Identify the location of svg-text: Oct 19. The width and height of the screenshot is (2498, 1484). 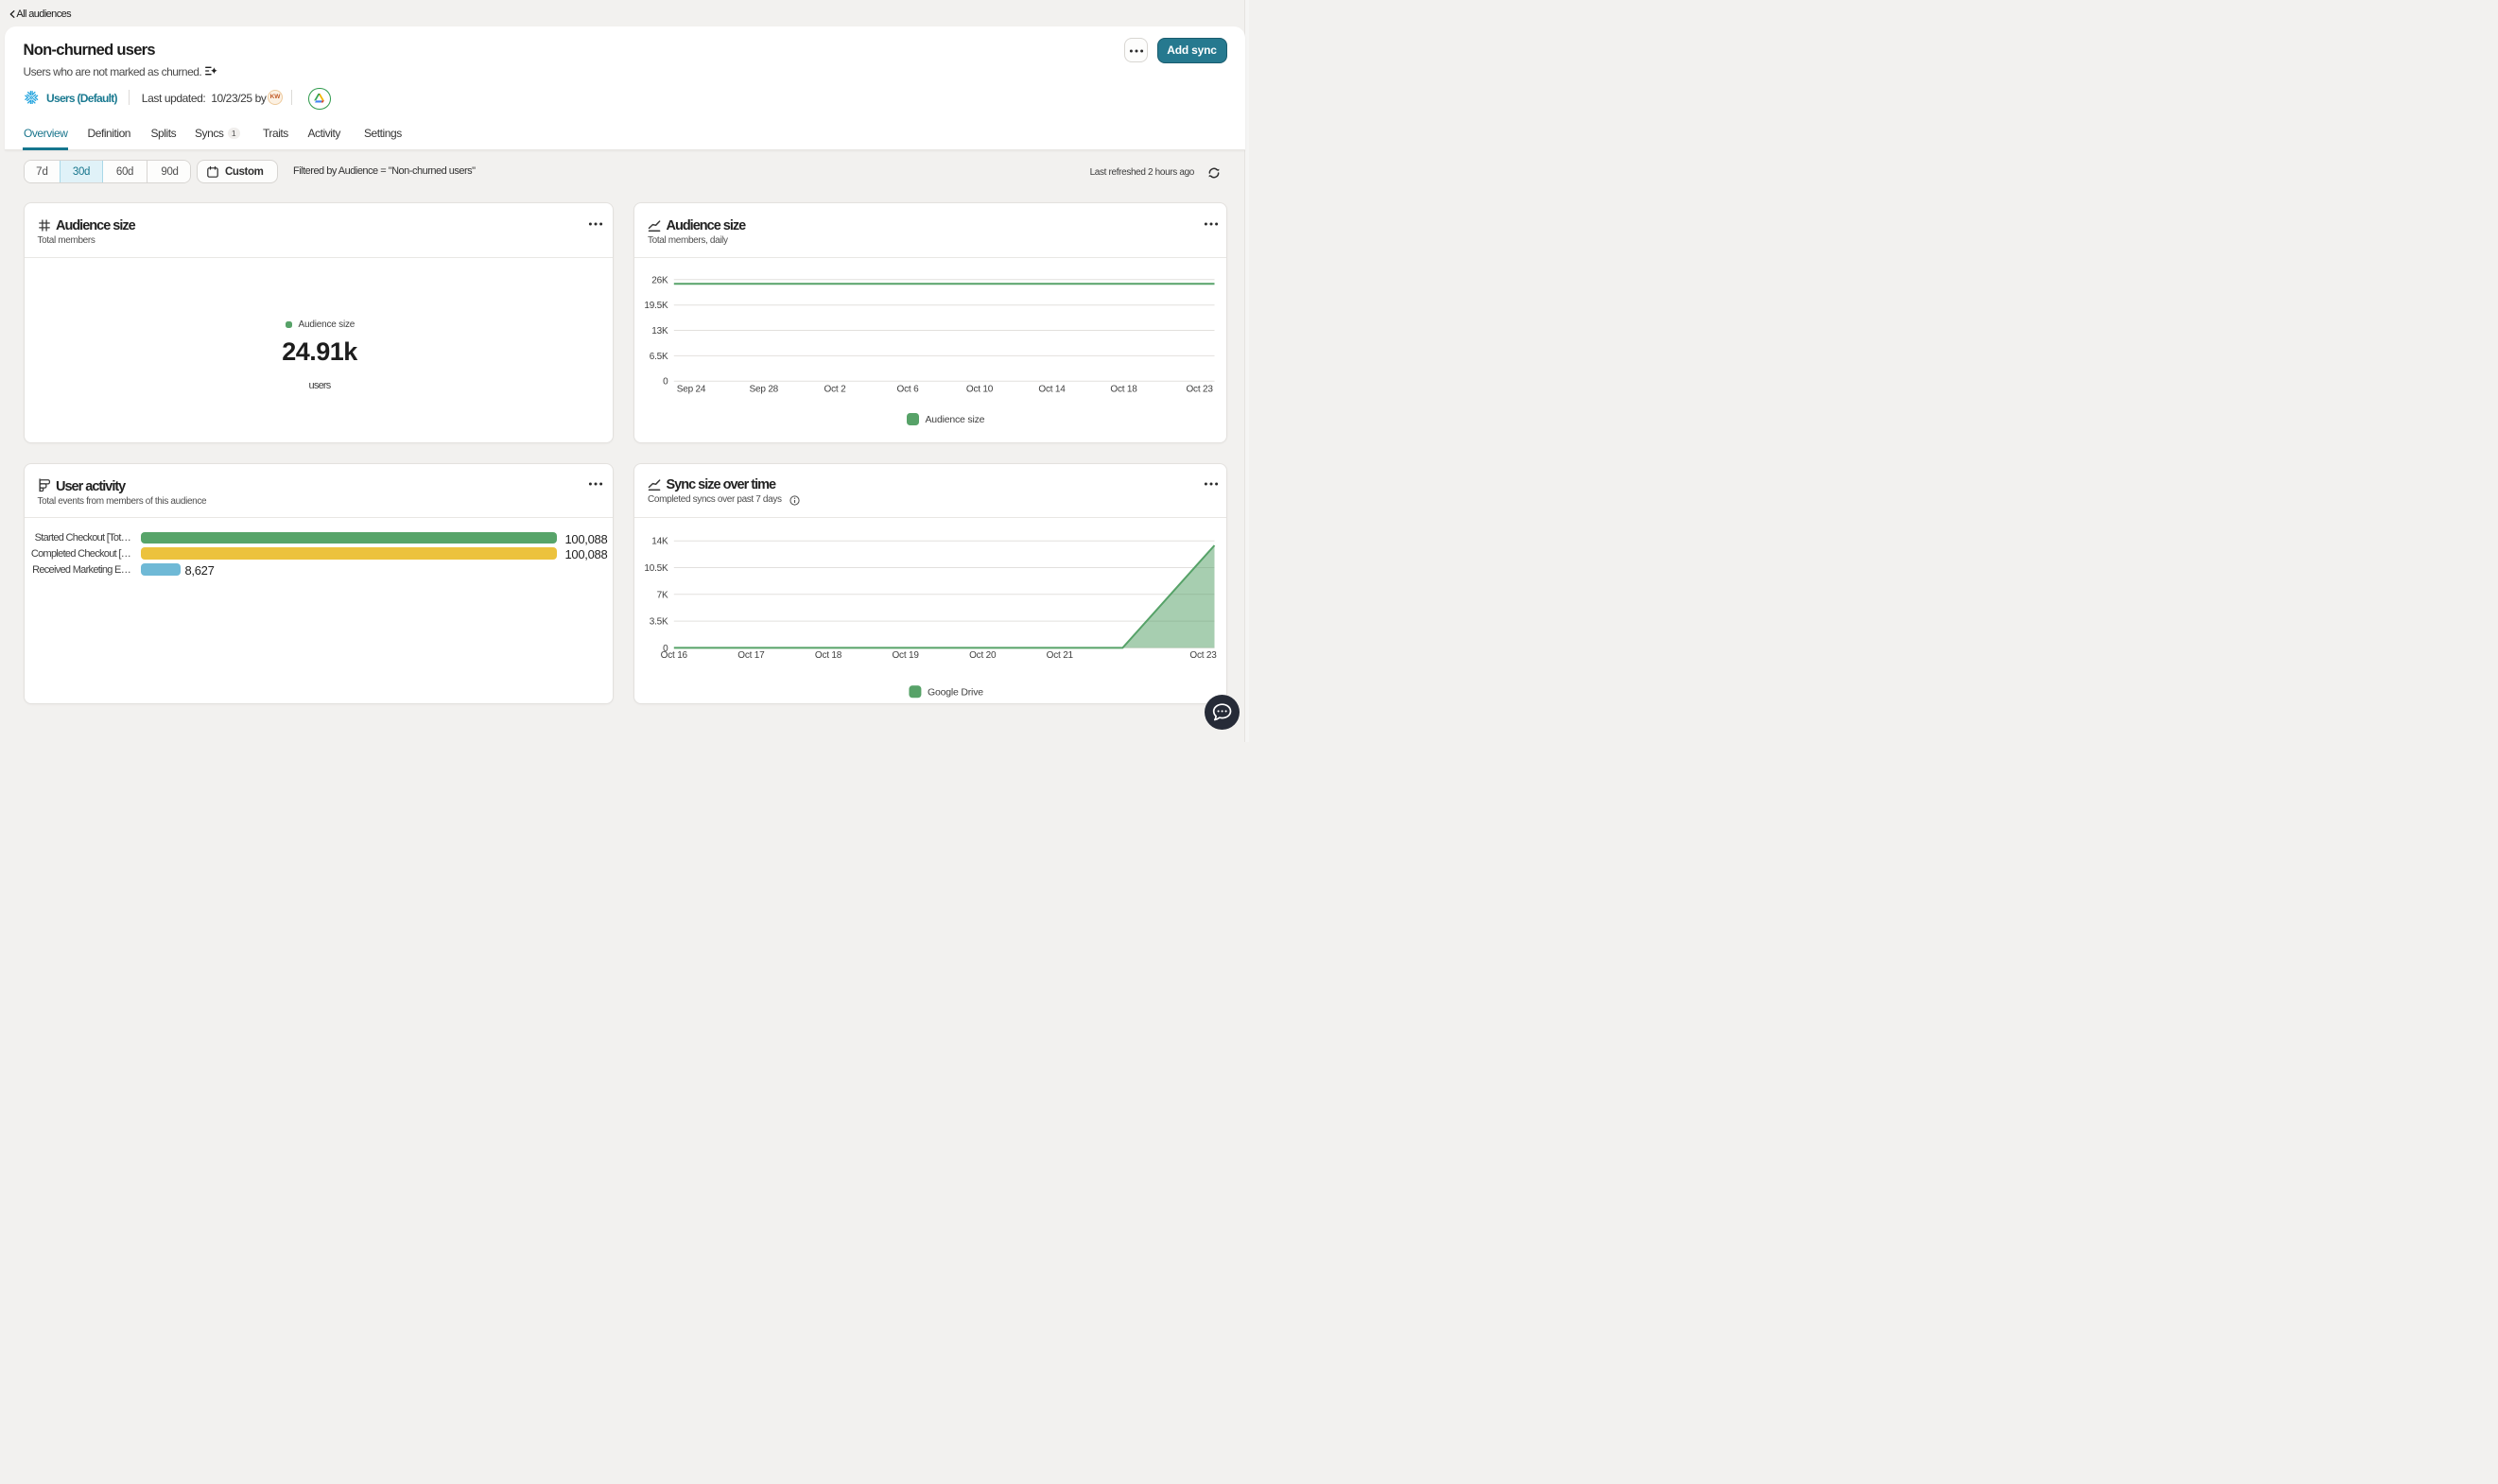
(905, 655).